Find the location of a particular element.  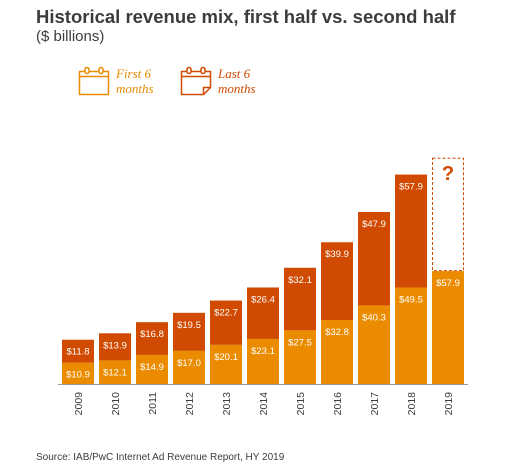

bar-label-last-6-months-2009: $11.8 is located at coordinates (77, 352).